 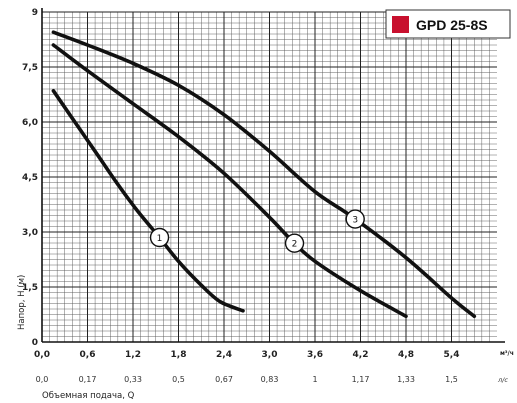 I want to click on x-tick-label: 0,0, so click(x=42, y=355).